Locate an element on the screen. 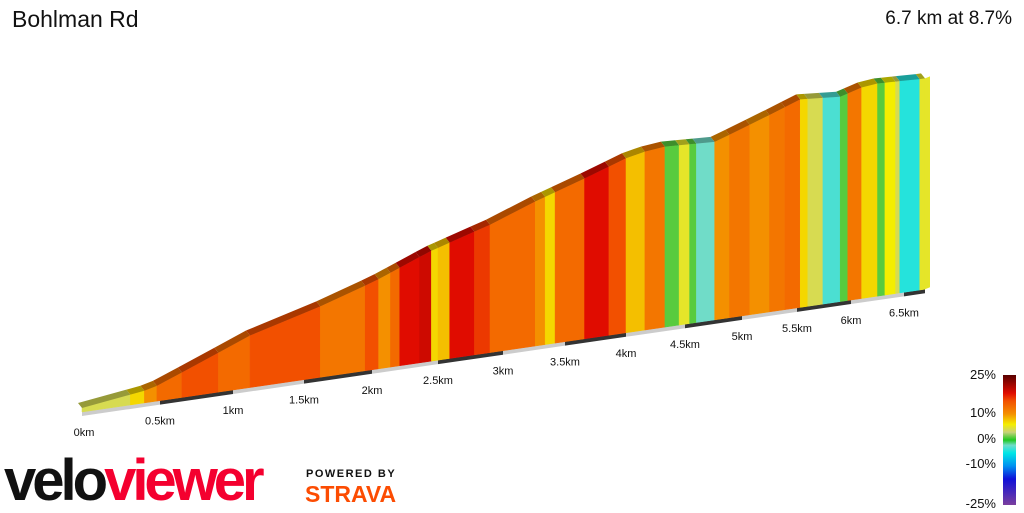  gradient-legend-bar is located at coordinates (1009, 440).